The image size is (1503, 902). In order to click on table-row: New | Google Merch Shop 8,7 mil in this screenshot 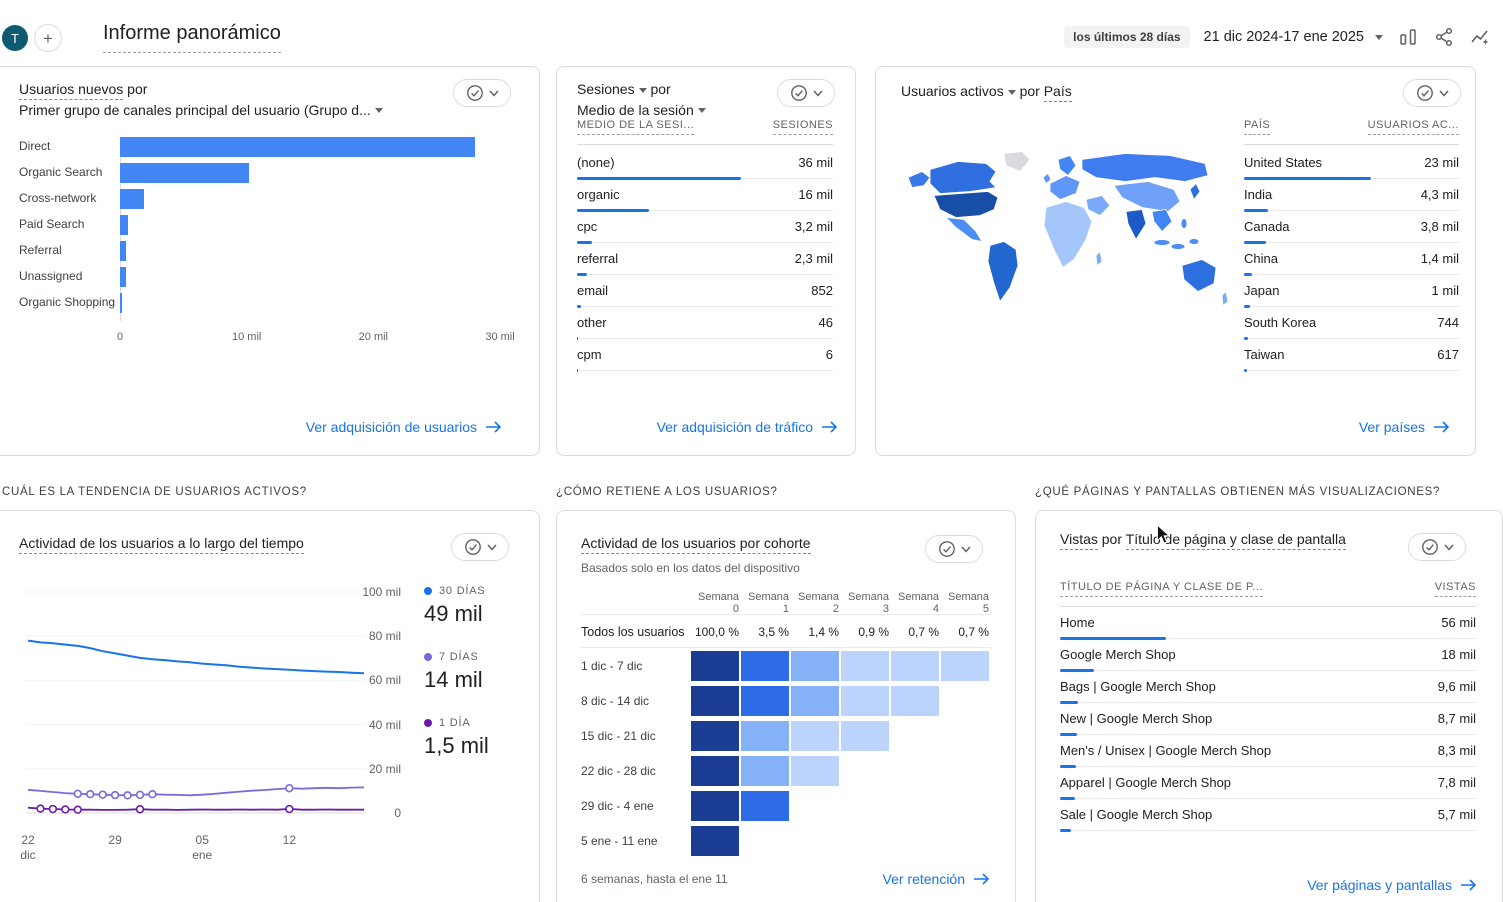, I will do `click(1268, 719)`.